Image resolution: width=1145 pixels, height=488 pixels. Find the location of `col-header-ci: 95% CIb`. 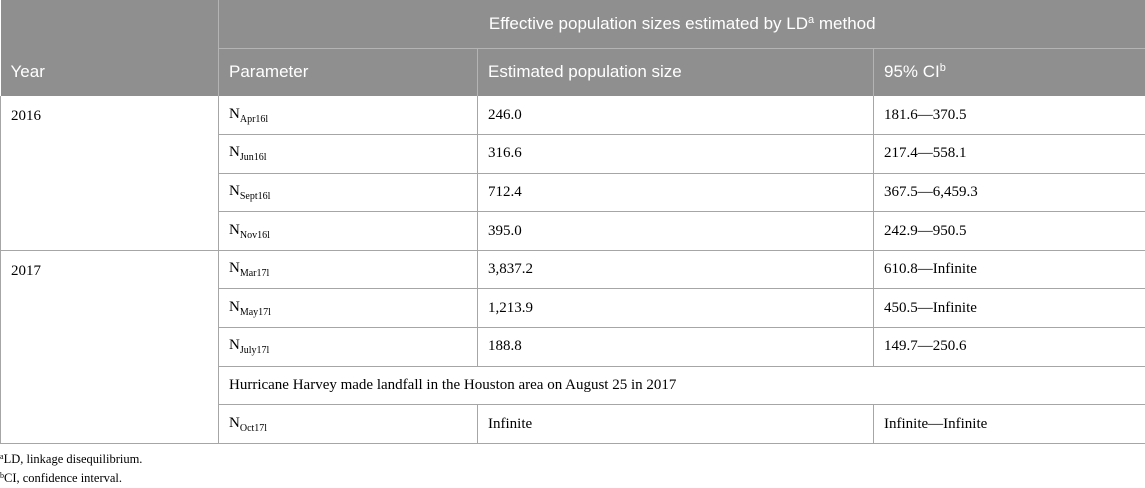

col-header-ci: 95% CIb is located at coordinates (1009, 72).